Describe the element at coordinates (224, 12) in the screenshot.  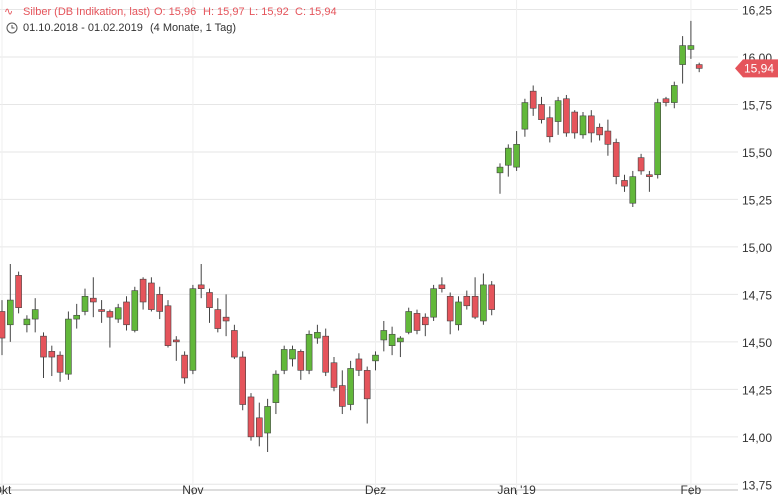
I see `high-value: H: 15,97` at that location.